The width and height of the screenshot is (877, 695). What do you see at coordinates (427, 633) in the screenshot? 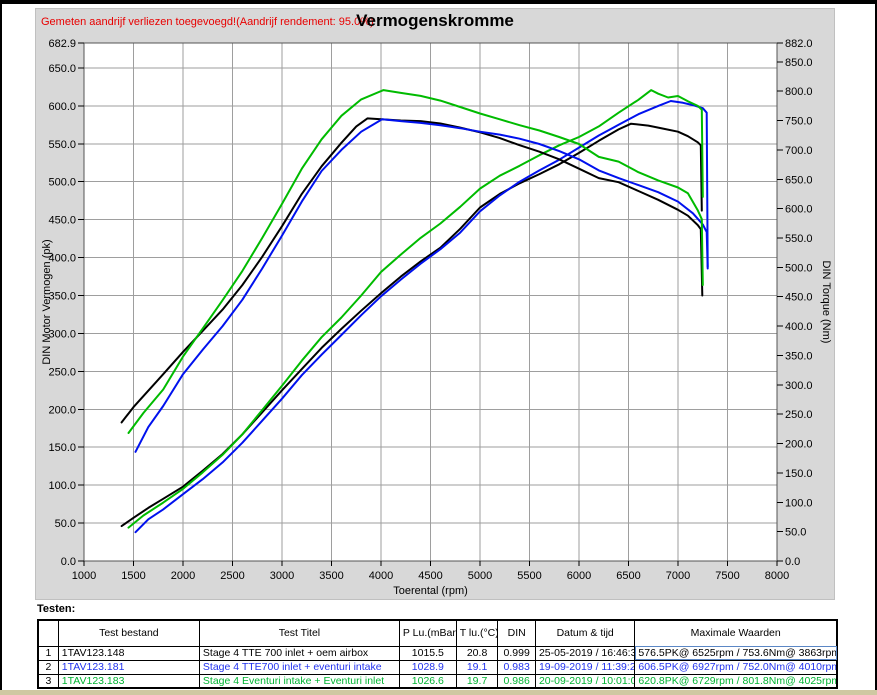
I see `column-header: P Lu.(mBar)` at bounding box center [427, 633].